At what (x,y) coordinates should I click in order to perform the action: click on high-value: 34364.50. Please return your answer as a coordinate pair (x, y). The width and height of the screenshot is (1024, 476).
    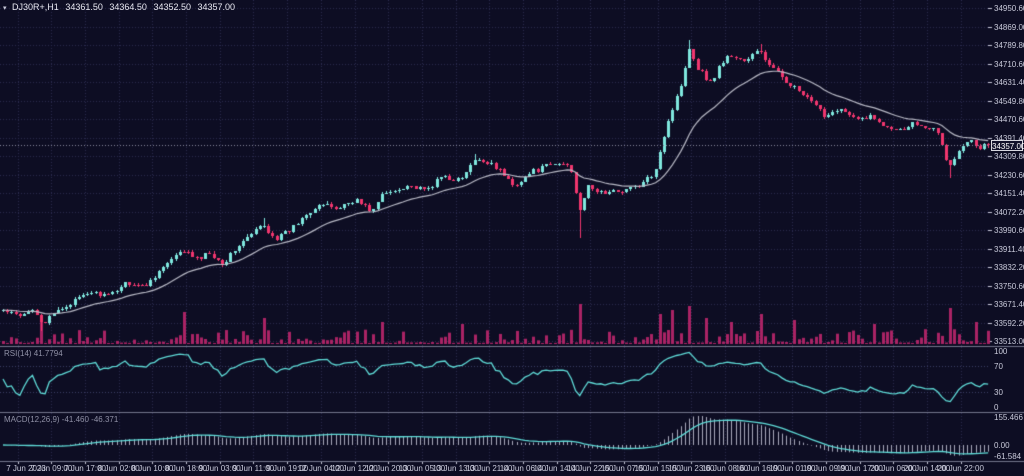
    Looking at the image, I should click on (128, 7).